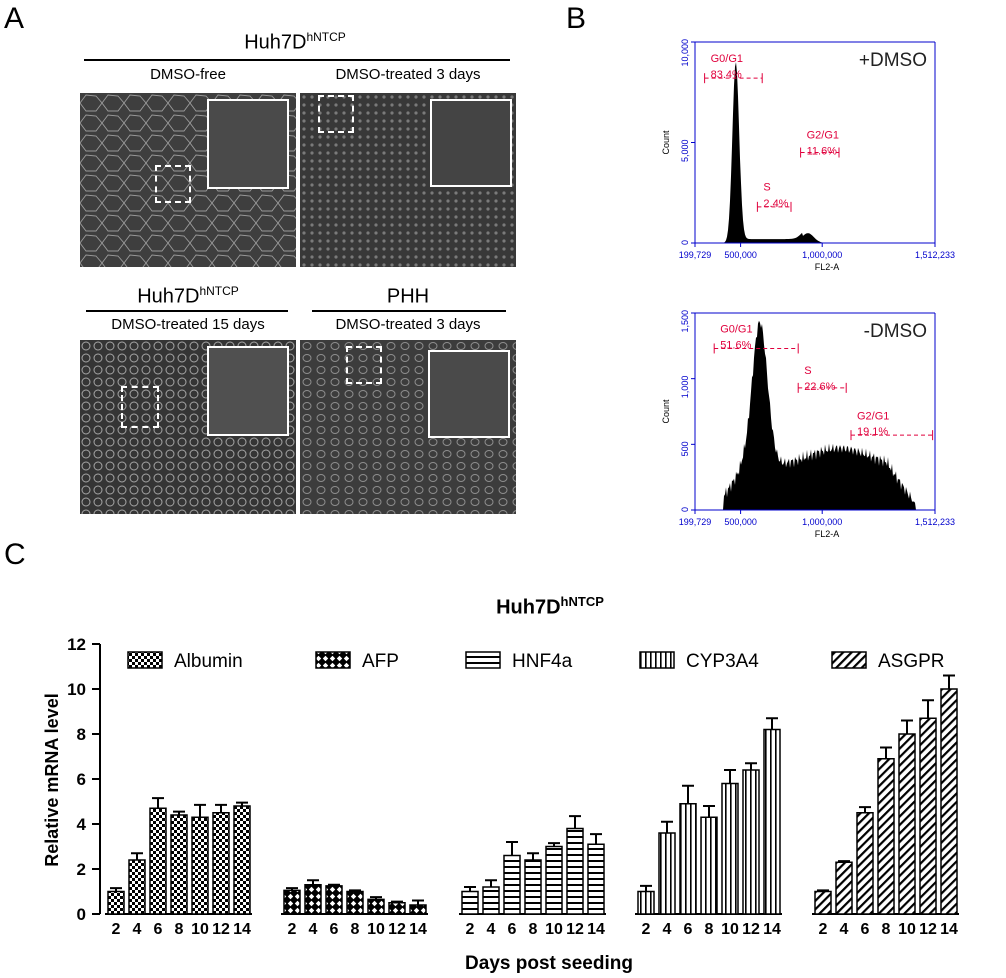 The image size is (1006, 978). What do you see at coordinates (549, 963) in the screenshot?
I see `x-axis-label: Days post seeding` at bounding box center [549, 963].